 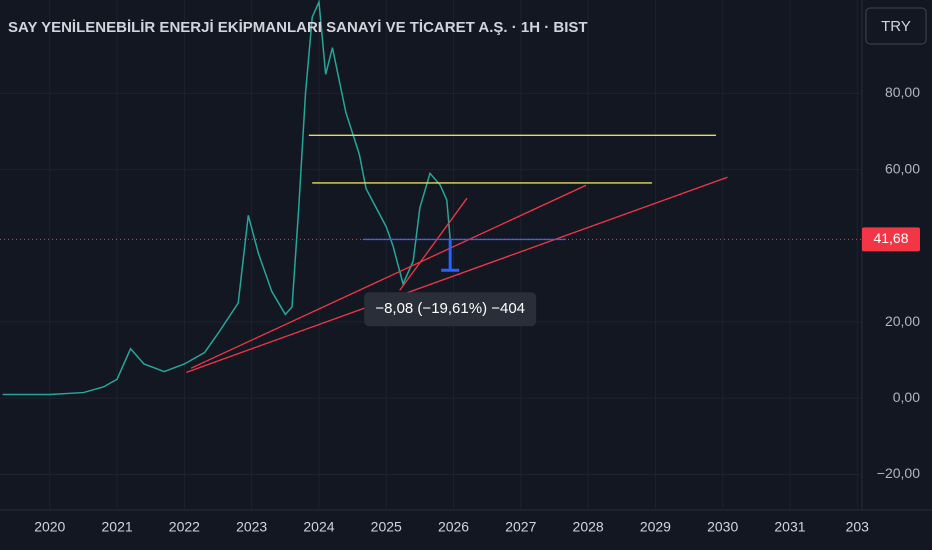 I want to click on currency-button, so click(x=896, y=26).